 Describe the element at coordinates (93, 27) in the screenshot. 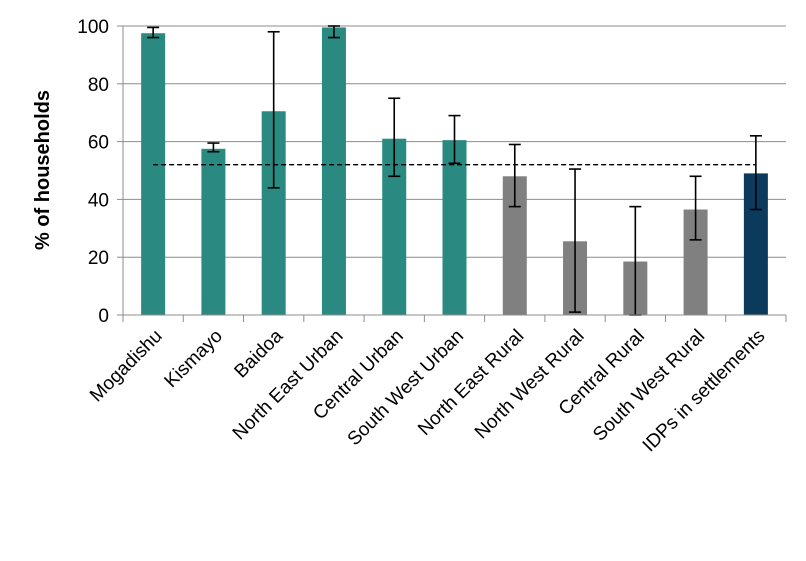

I see `y-tick-label: 100` at that location.